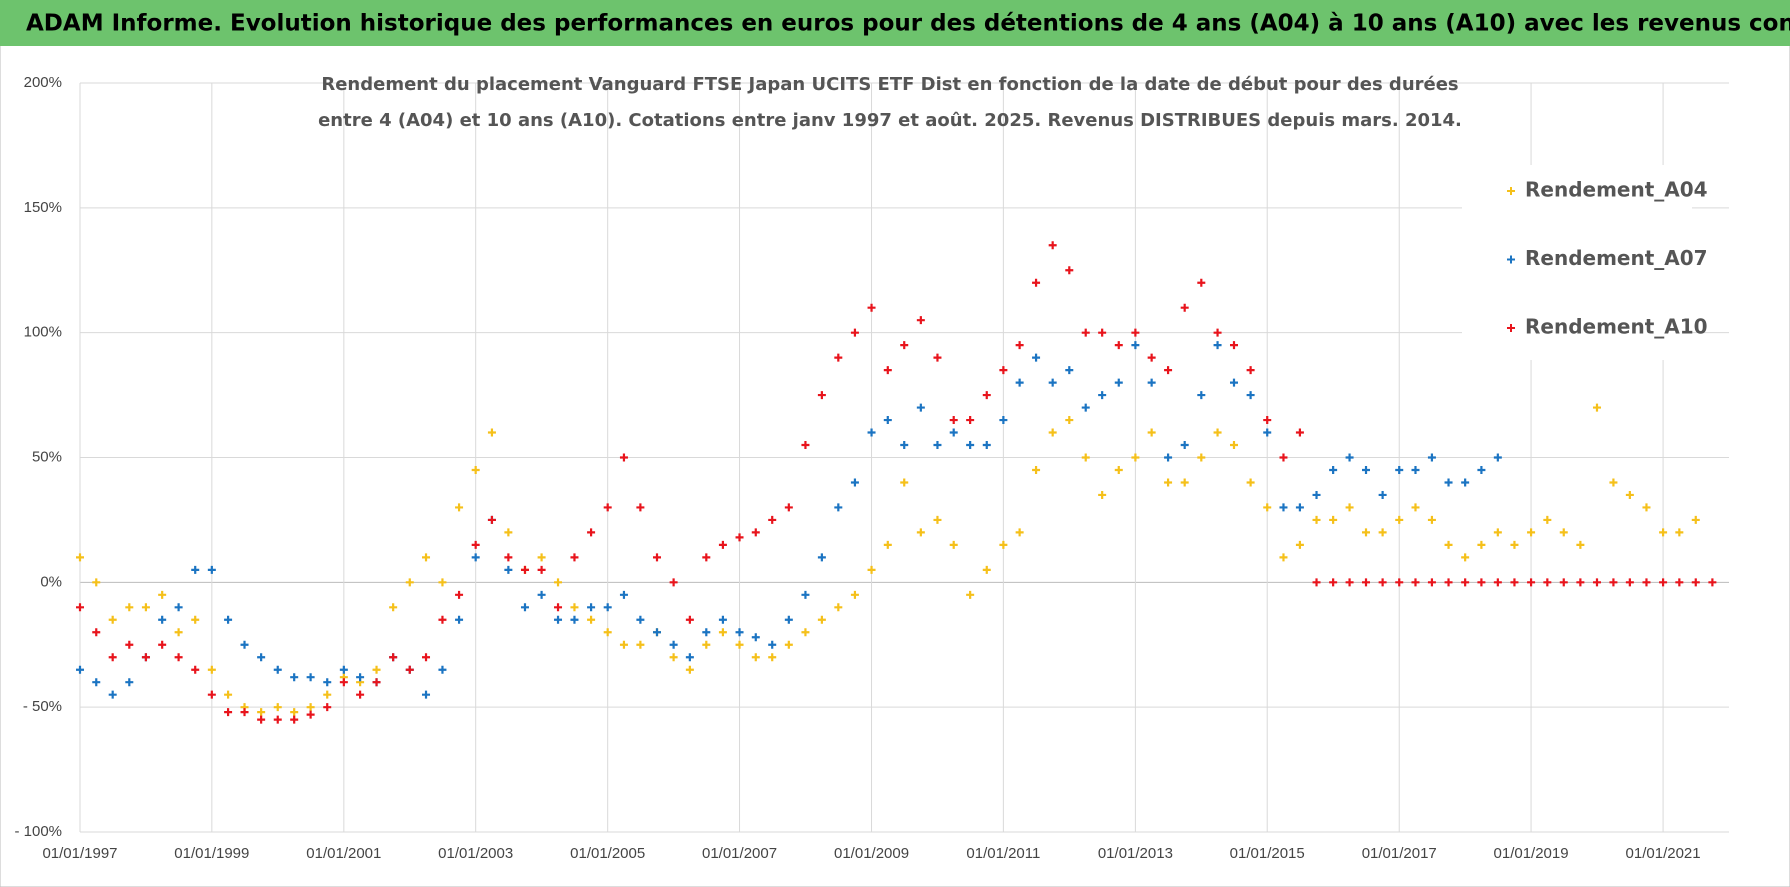  I want to click on legend-marker, so click(1511, 259).